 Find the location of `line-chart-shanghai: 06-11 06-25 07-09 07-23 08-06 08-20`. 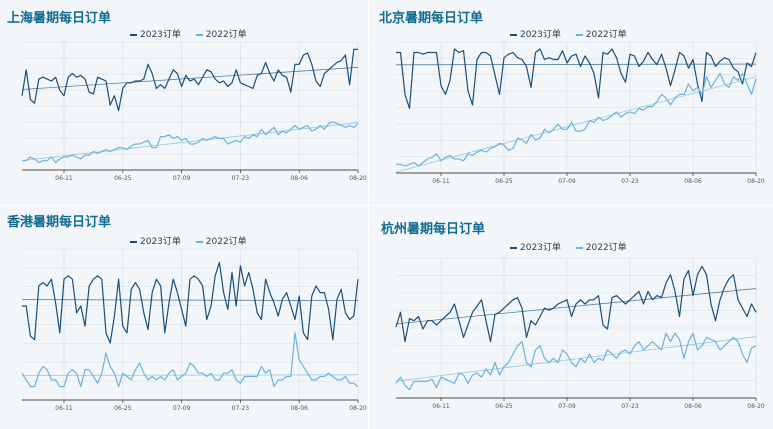

line-chart-shanghai: 06-11 06-25 07-09 07-23 08-06 08-20 is located at coordinates (194, 111).